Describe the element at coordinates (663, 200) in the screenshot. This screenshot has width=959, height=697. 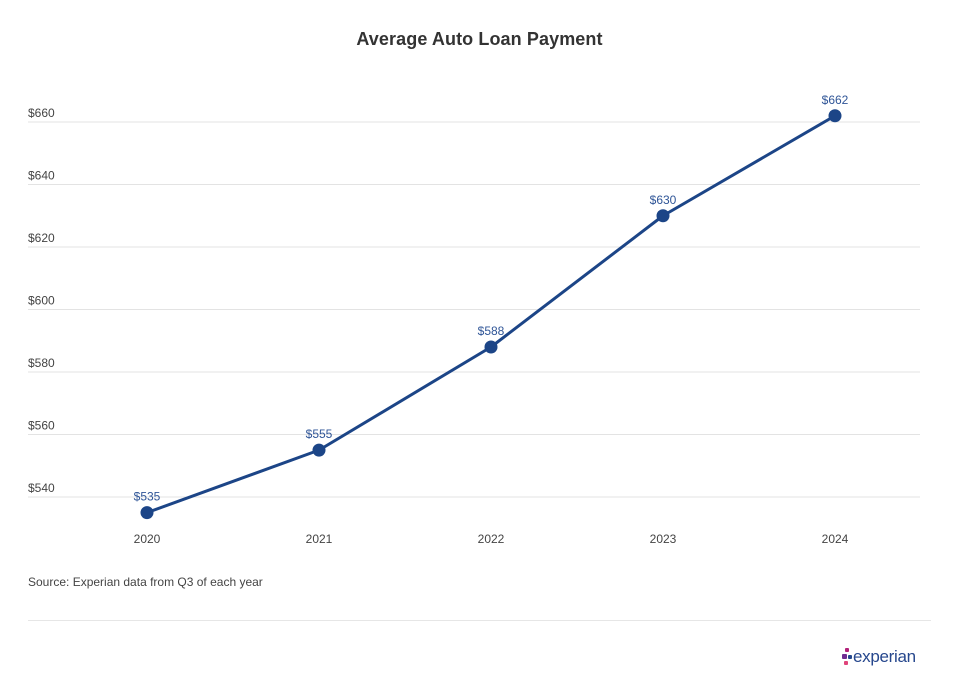
I see `data-label: $630` at that location.